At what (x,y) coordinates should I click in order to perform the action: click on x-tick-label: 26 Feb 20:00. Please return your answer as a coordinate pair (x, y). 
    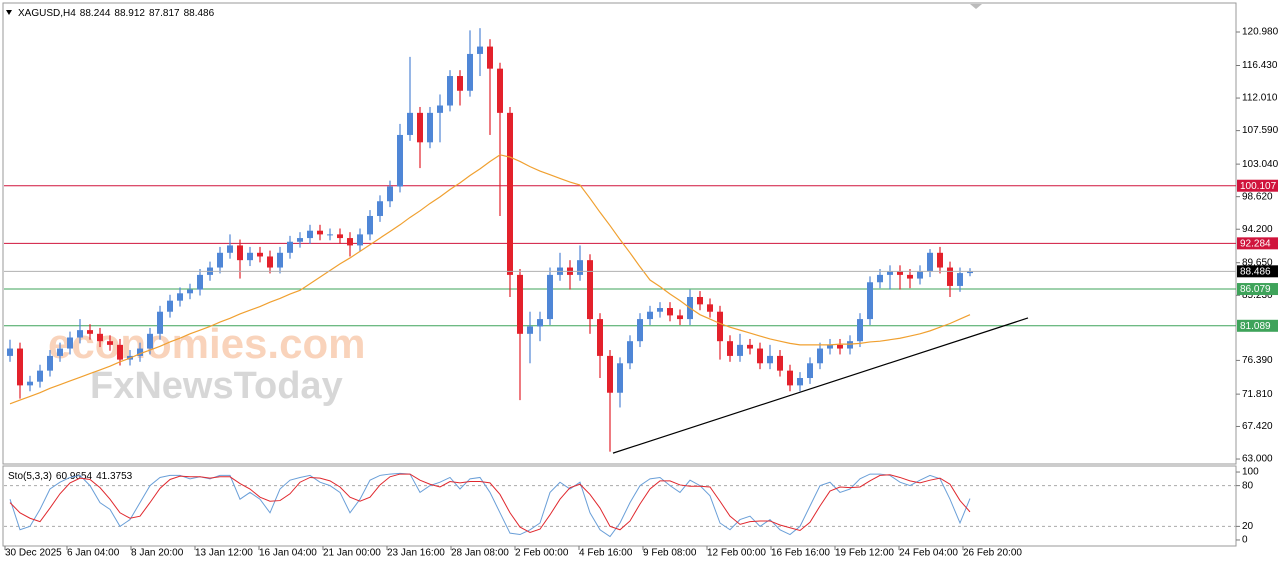
    Looking at the image, I should click on (992, 553).